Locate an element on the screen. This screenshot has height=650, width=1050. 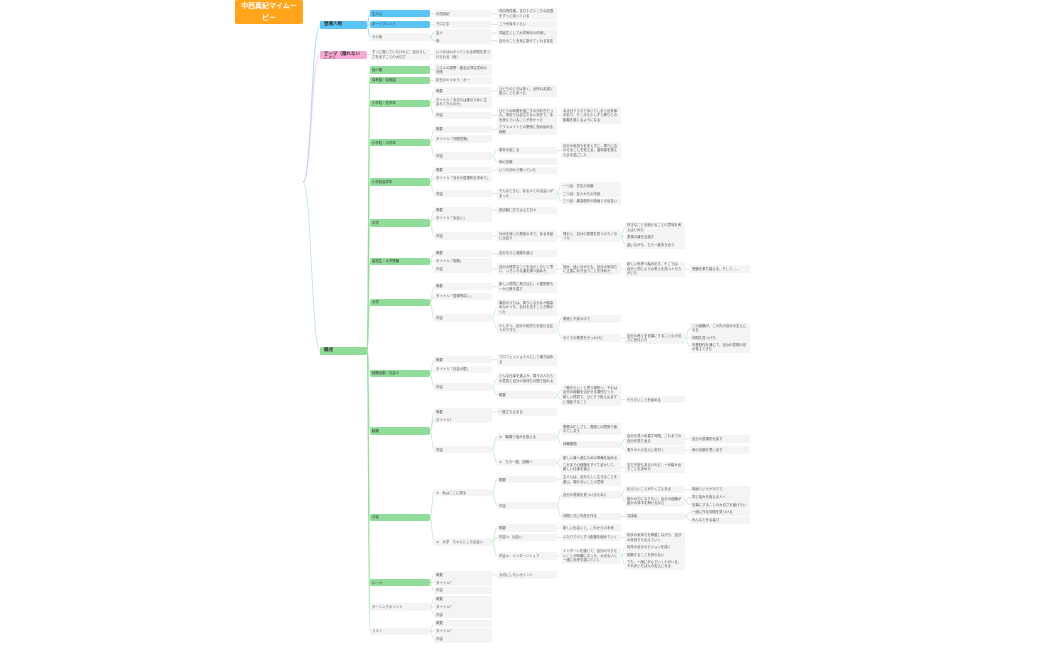
topic-node: タイトル「仲間意識」 is located at coordinates (463, 139).